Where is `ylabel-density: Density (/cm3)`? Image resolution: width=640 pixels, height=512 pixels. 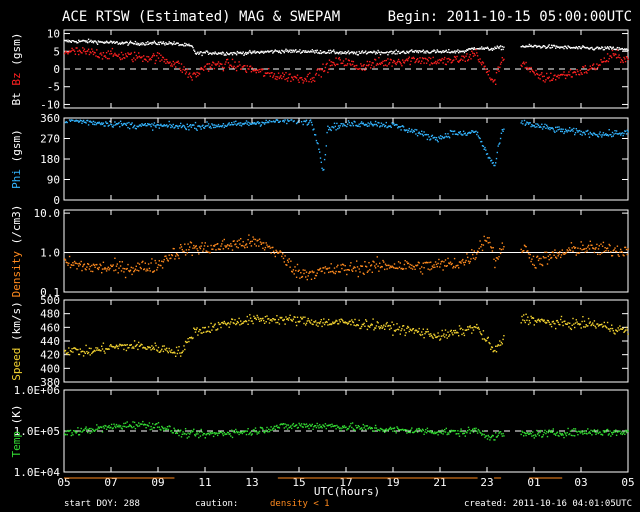
ylabel-density: Density (/cm3) is located at coordinates (16, 251).